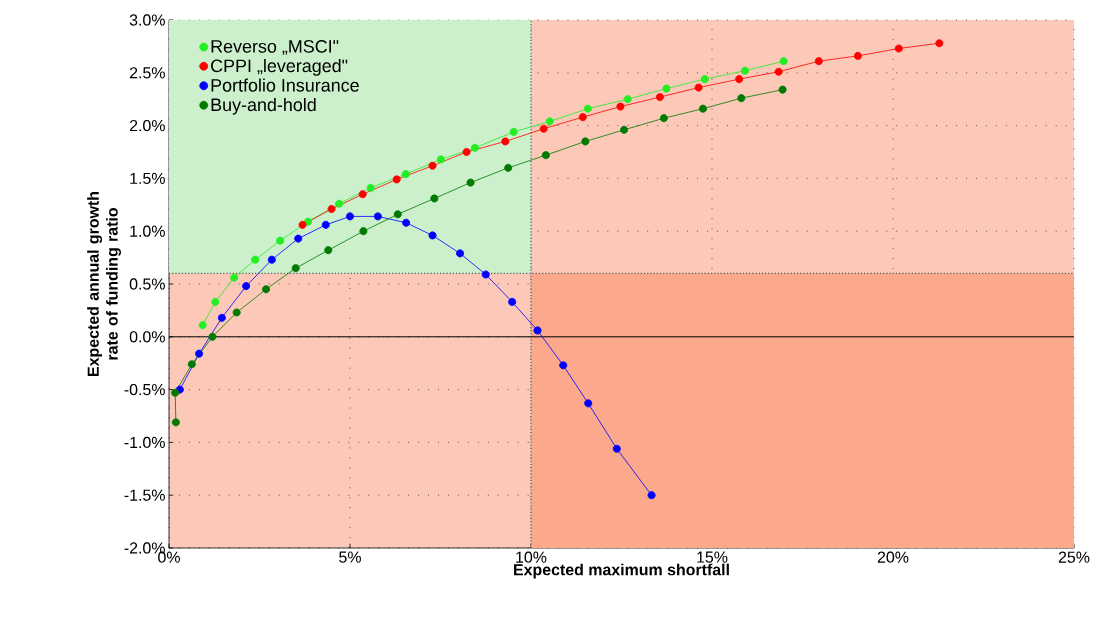 The width and height of the screenshot is (1108, 628). I want to click on x-tick-label: 10%, so click(531, 557).